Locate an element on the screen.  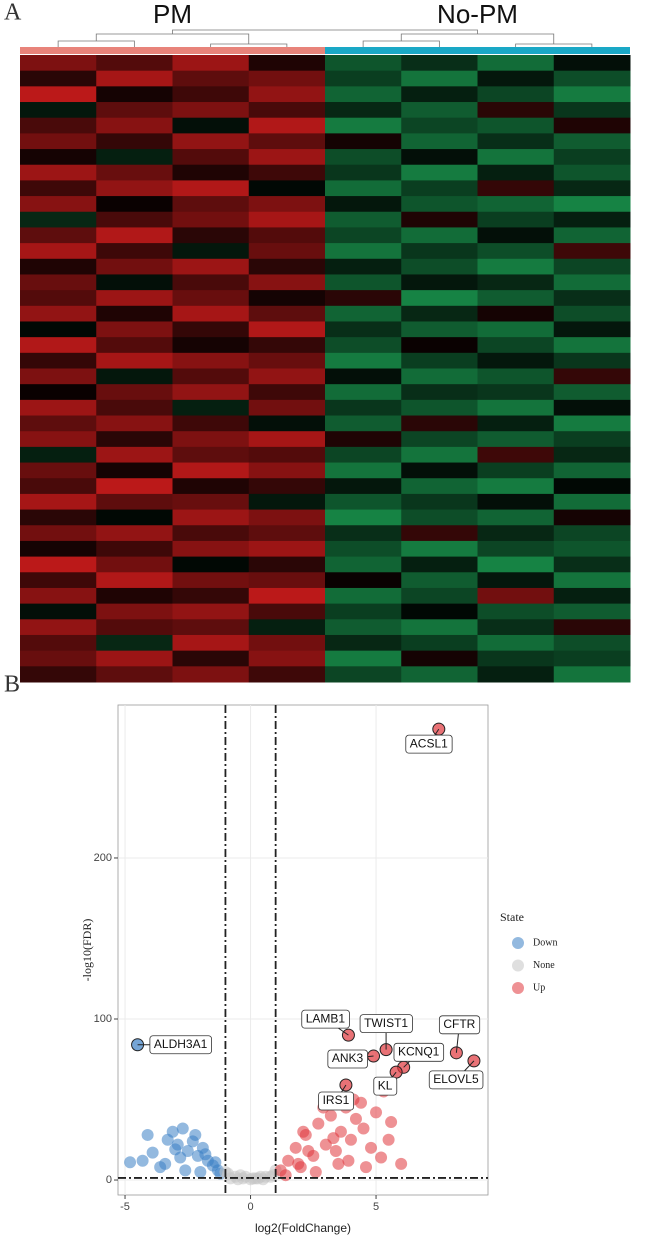
y-tick-label: 200 is located at coordinates (103, 858).